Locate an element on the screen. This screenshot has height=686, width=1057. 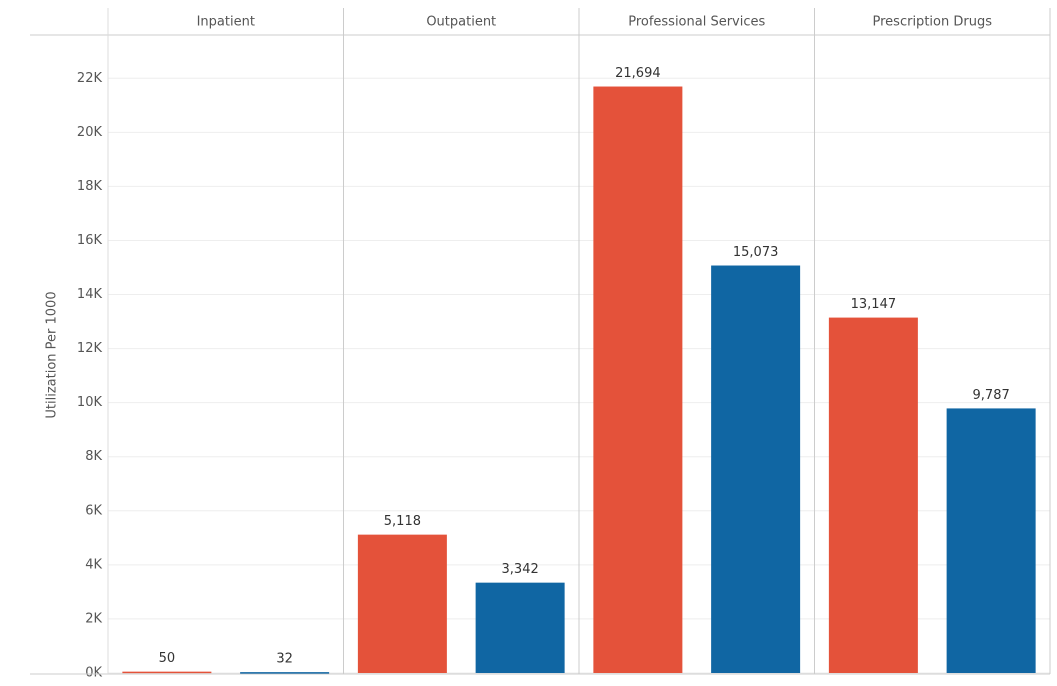
value-label: 3,342 is located at coordinates (520, 569).